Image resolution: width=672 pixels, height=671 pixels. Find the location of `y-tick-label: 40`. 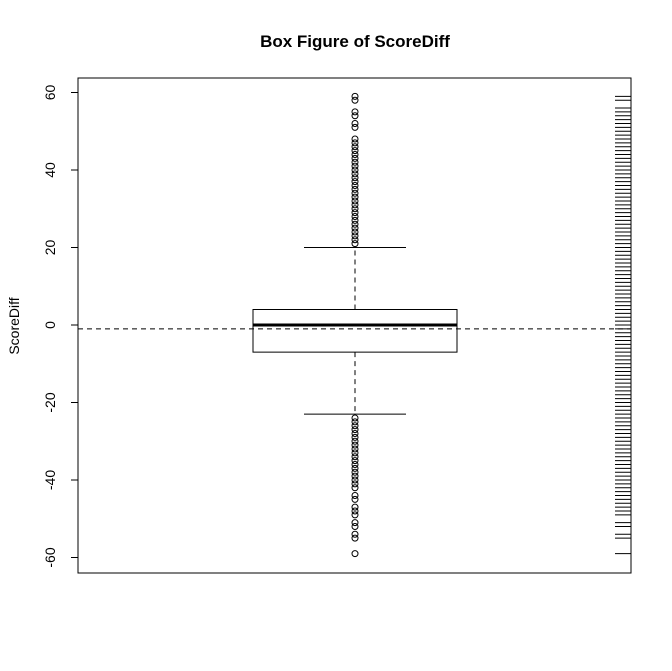

y-tick-label: 40 is located at coordinates (50, 170).